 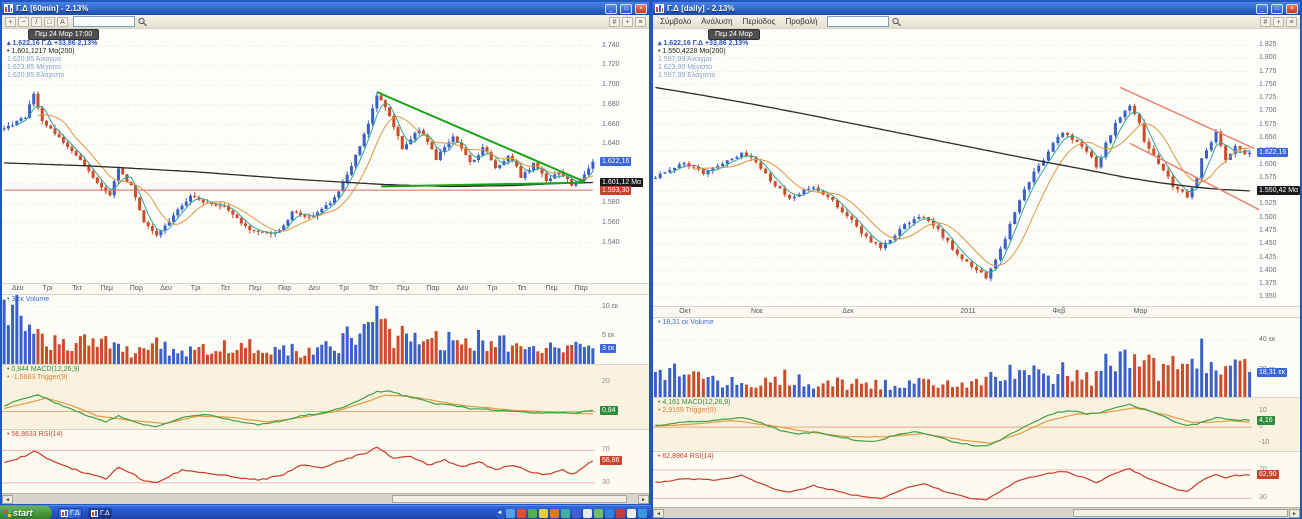 What do you see at coordinates (325, 461) in the screenshot?
I see `rsi-pane-60min: 70 30 56,86` at bounding box center [325, 461].